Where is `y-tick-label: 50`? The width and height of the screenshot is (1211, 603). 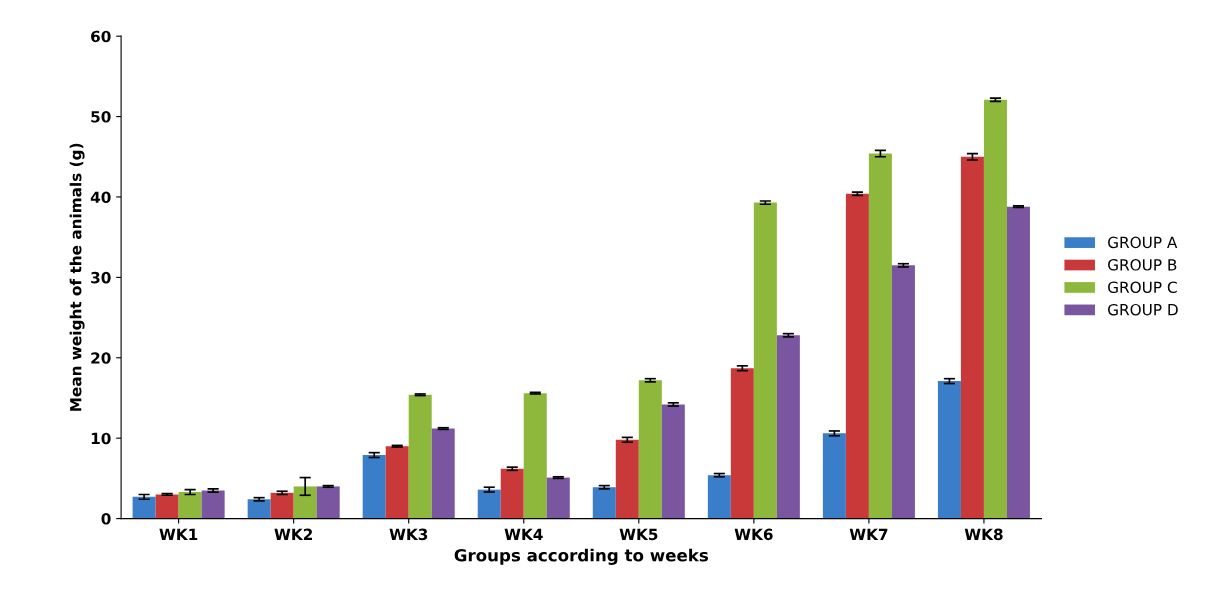 y-tick-label: 50 is located at coordinates (101, 117).